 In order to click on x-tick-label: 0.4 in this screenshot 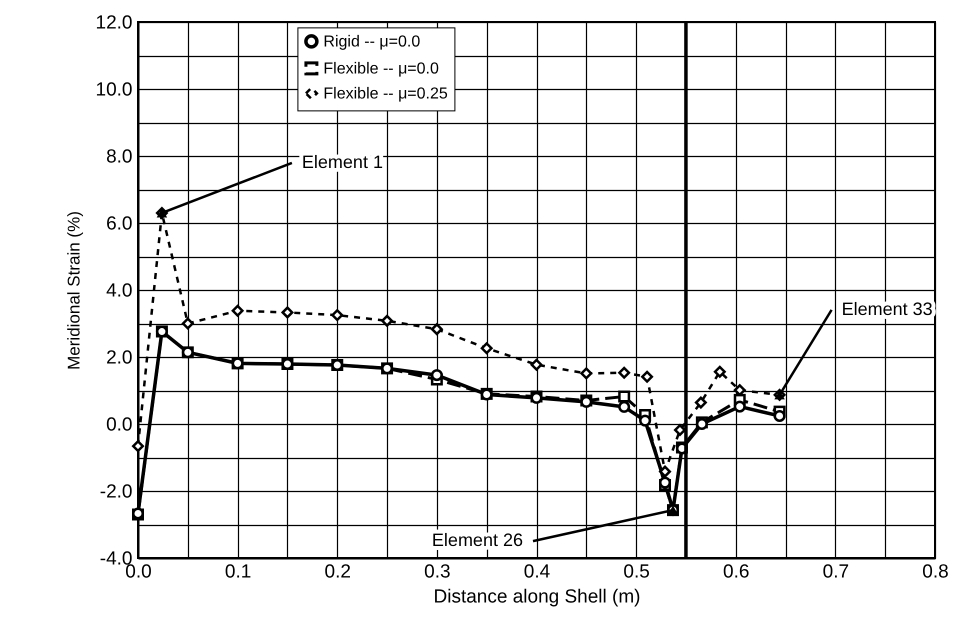, I will do `click(537, 572)`.